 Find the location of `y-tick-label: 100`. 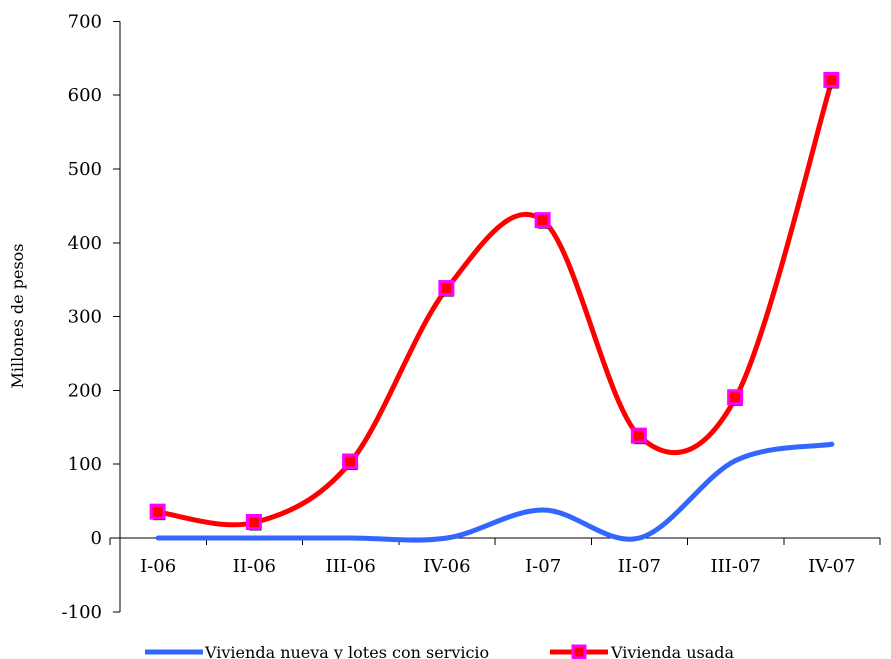

y-tick-label: 100 is located at coordinates (85, 464).